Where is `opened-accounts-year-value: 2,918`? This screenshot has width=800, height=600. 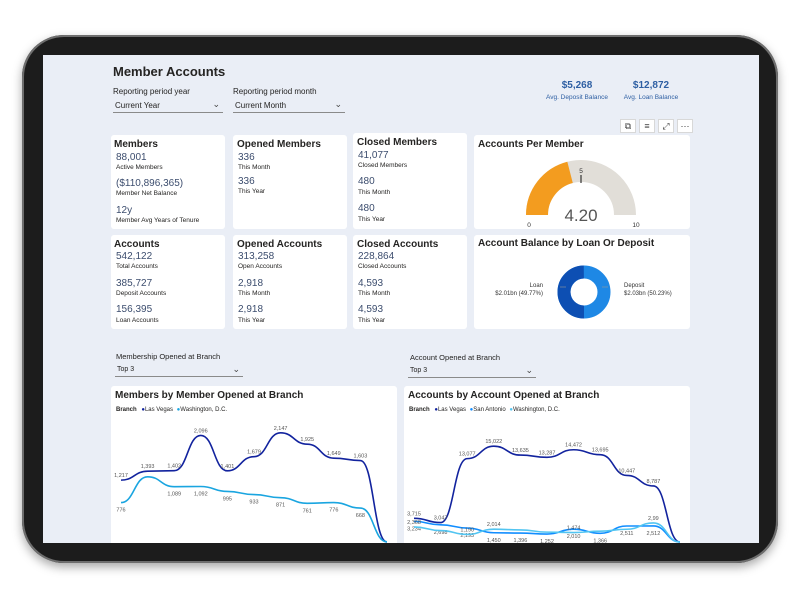
opened-accounts-year-value: 2,918 is located at coordinates (251, 309).